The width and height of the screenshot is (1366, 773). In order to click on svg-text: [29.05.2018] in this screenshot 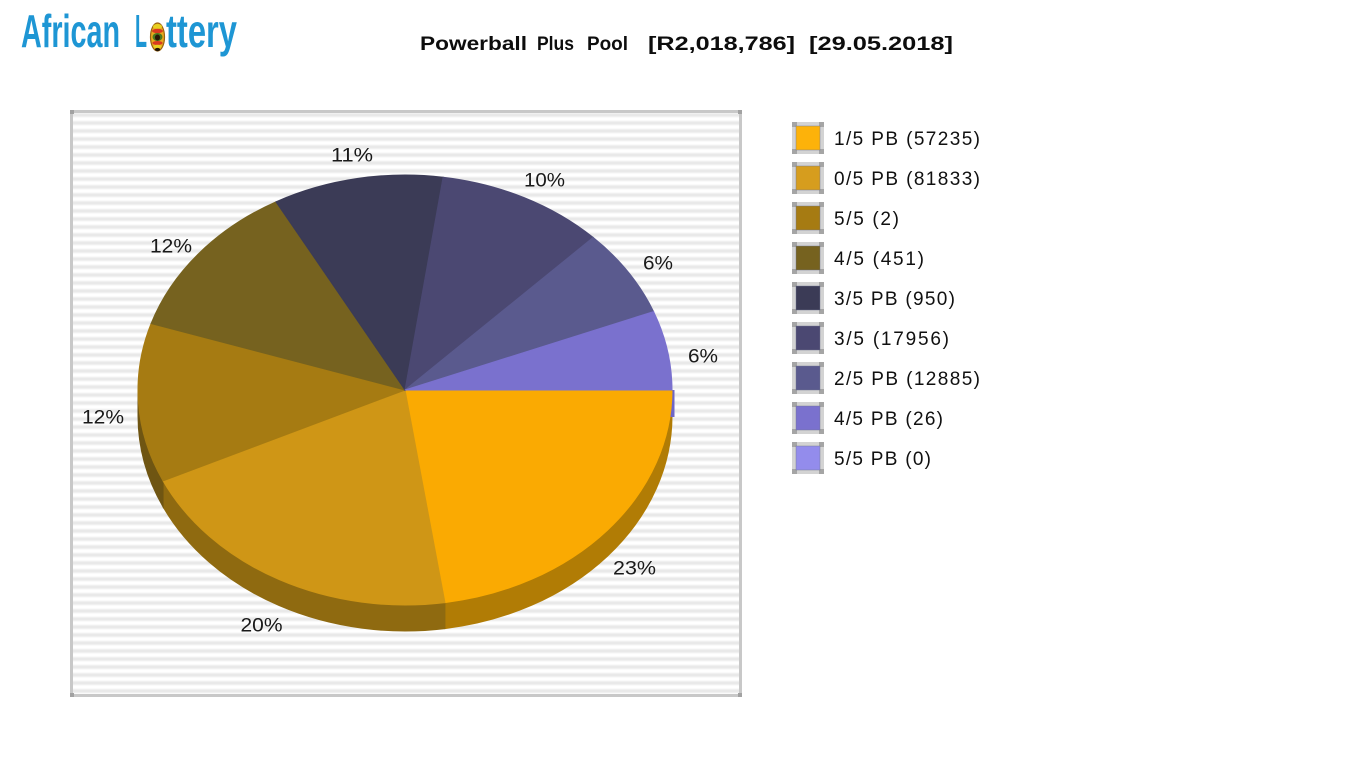, I will do `click(881, 44)`.